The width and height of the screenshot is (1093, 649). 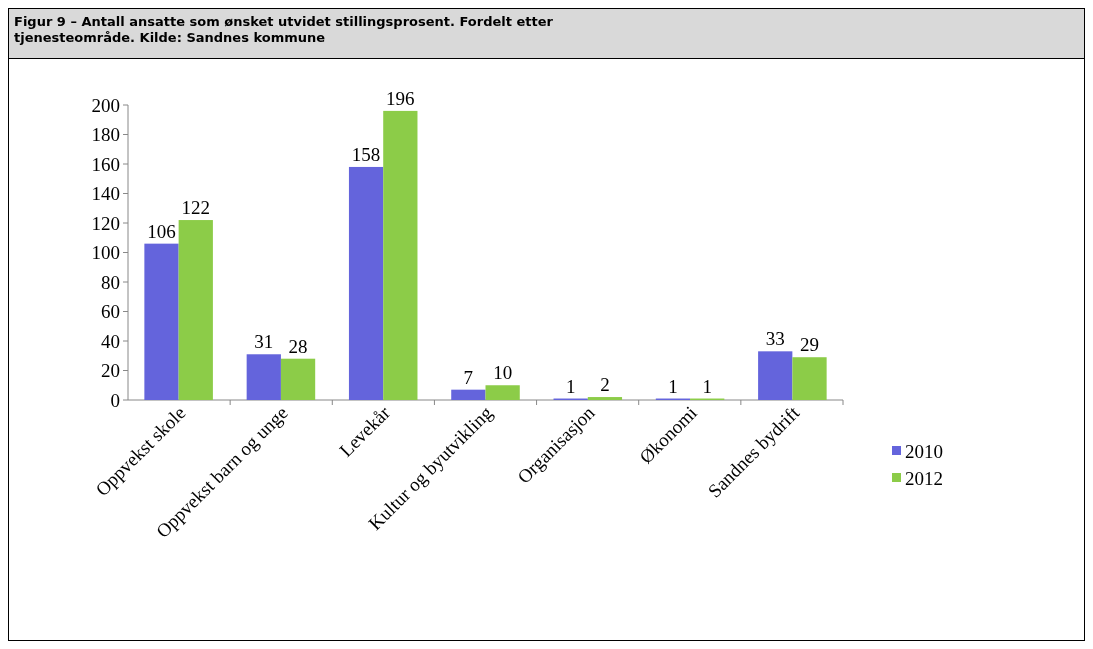 I want to click on y-tick-label: 0, so click(x=115, y=400).